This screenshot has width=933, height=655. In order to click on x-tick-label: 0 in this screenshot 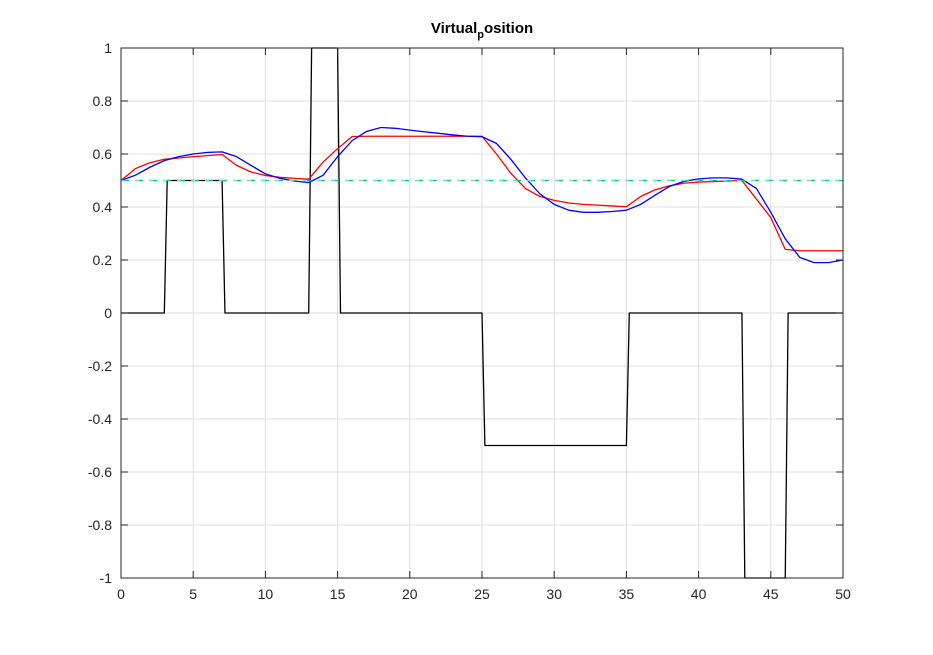, I will do `click(121, 594)`.